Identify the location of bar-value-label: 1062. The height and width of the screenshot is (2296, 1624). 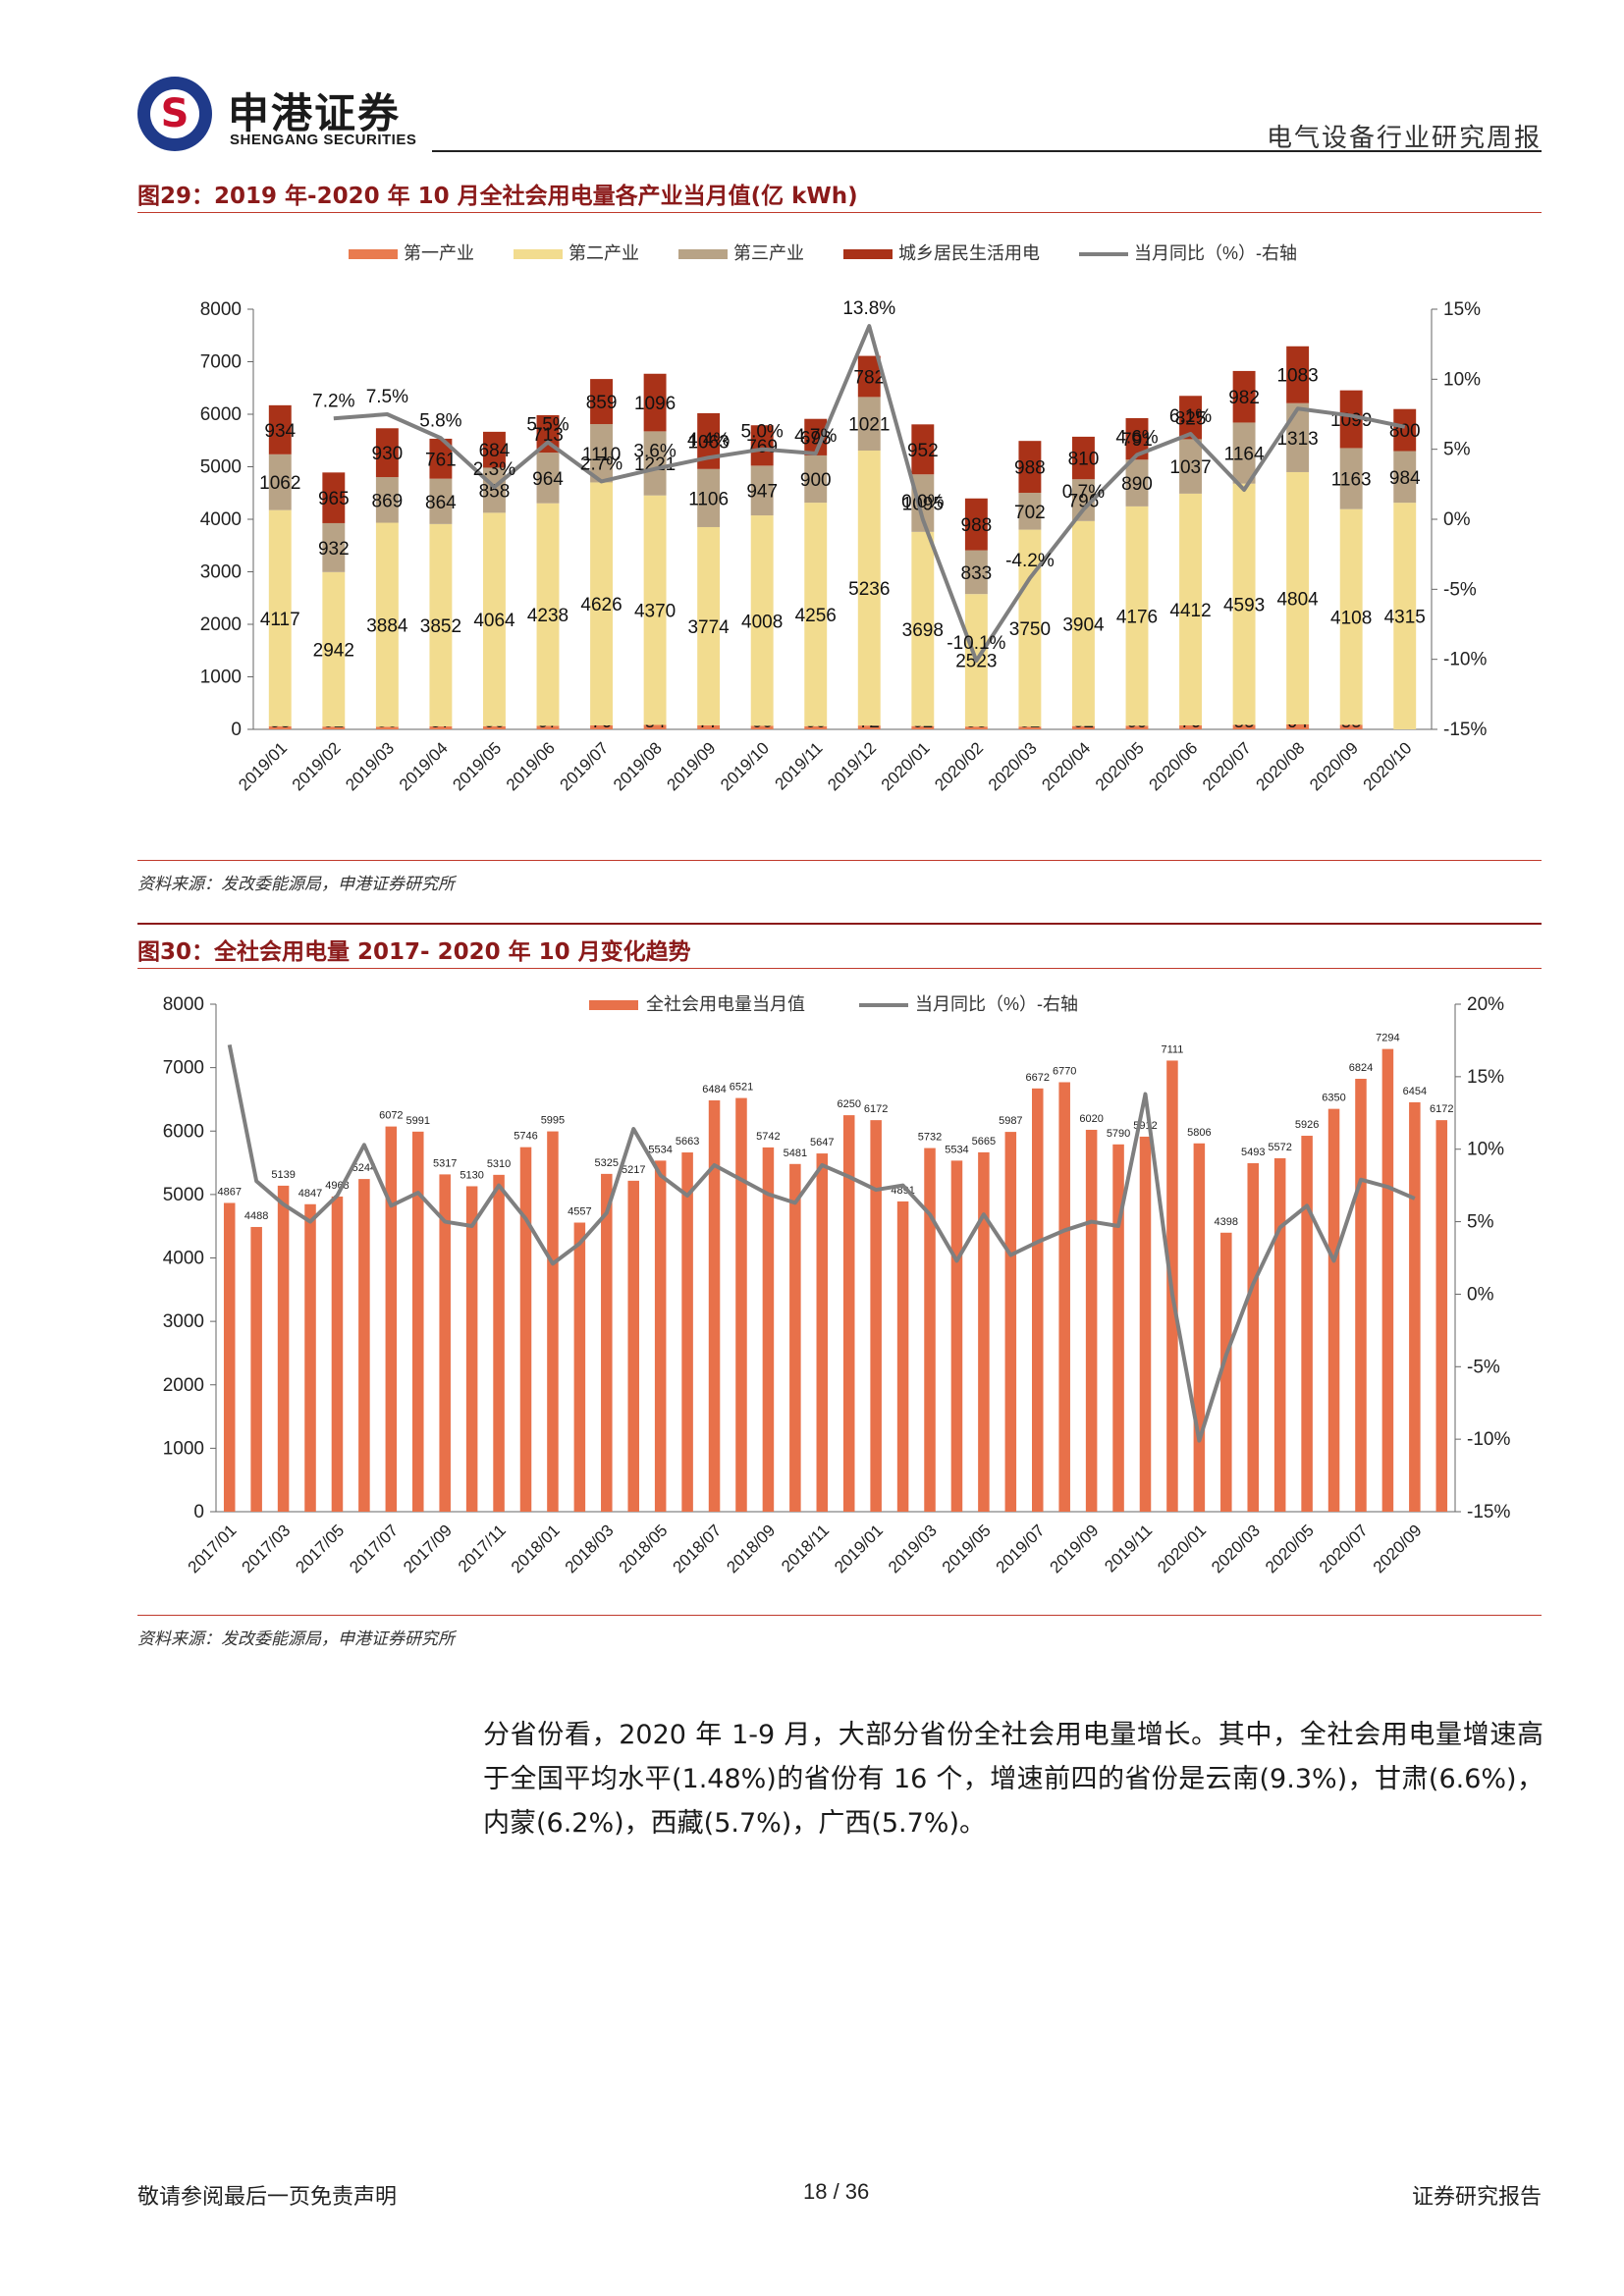
(279, 484).